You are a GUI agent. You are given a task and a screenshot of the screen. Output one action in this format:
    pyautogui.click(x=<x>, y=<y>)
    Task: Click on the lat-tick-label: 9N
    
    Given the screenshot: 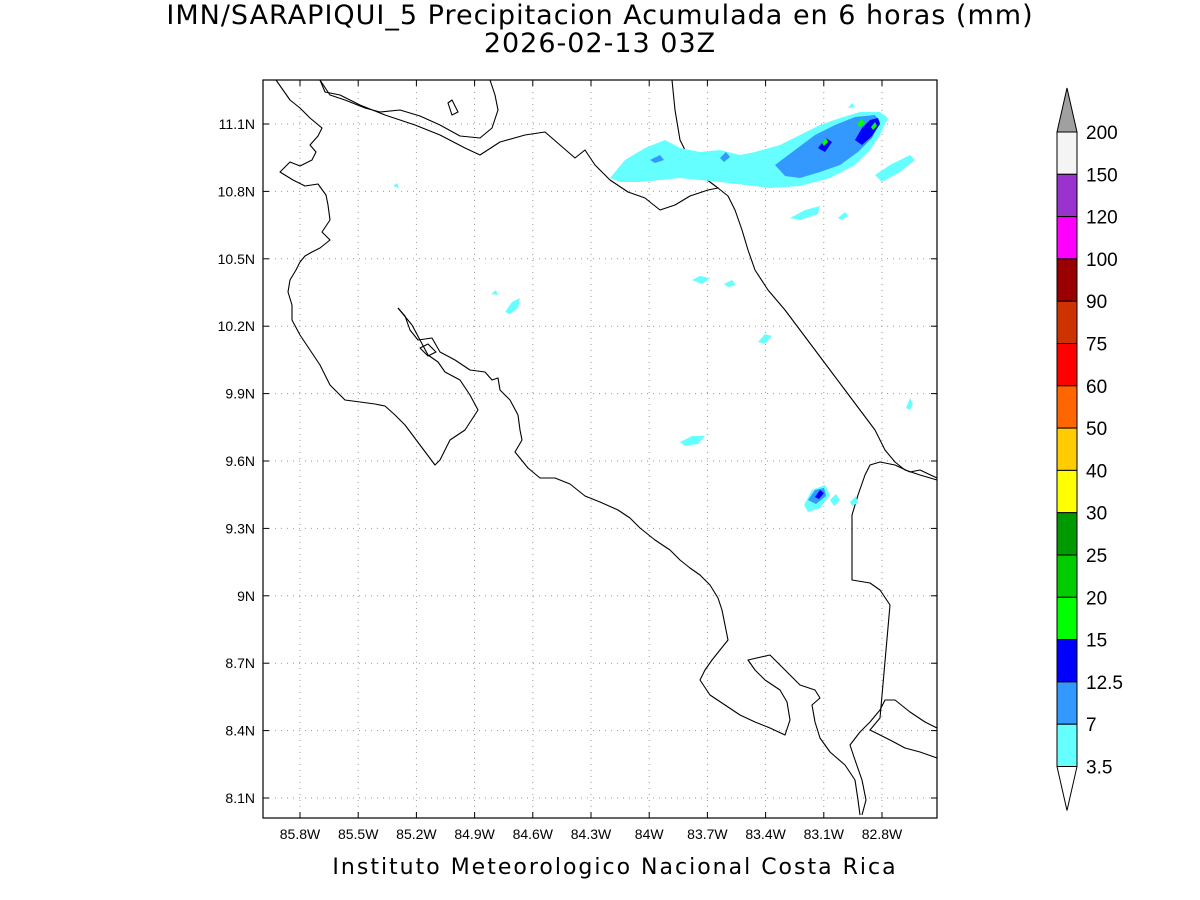 What is the action you would take?
    pyautogui.click(x=246, y=596)
    